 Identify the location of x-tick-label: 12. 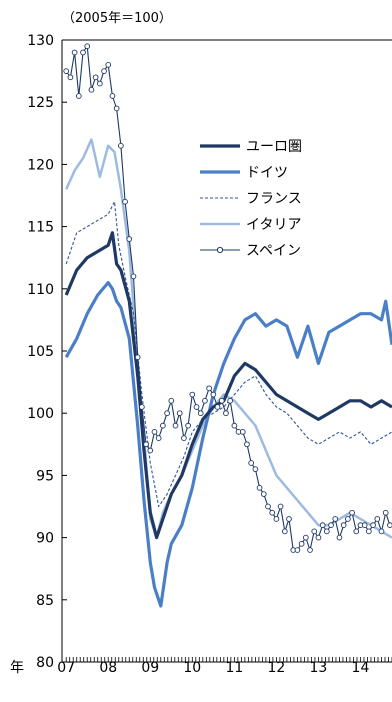
(276, 668).